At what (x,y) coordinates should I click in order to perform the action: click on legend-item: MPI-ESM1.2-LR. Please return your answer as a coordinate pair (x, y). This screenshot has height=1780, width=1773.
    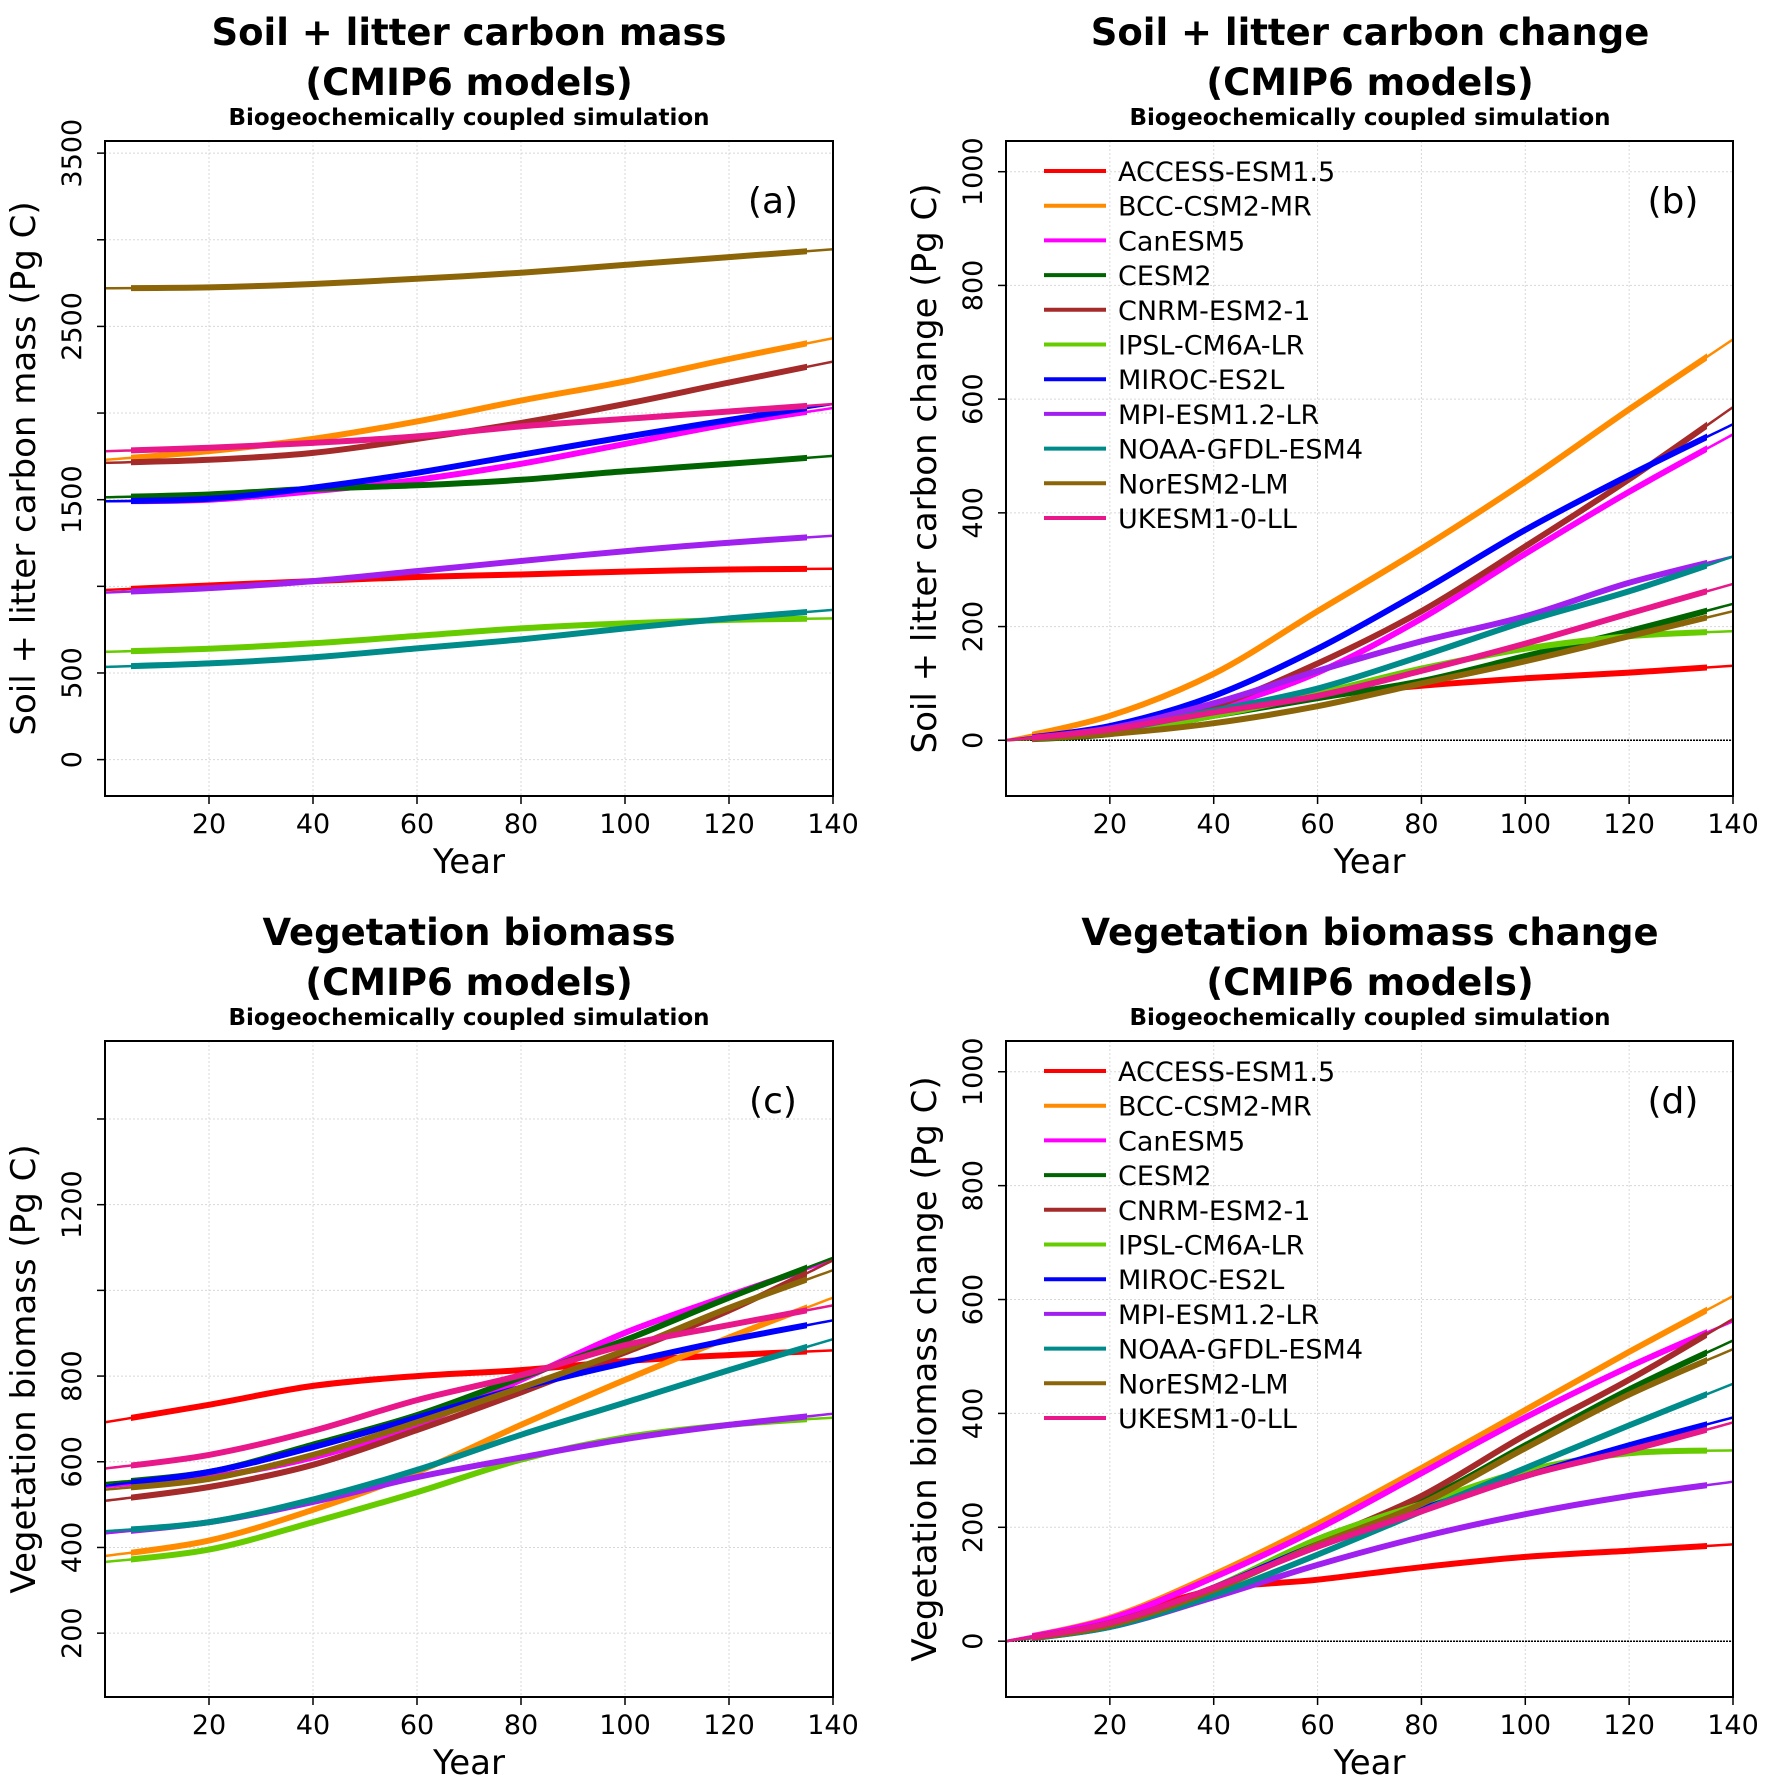
    Looking at the image, I should click on (1181, 415).